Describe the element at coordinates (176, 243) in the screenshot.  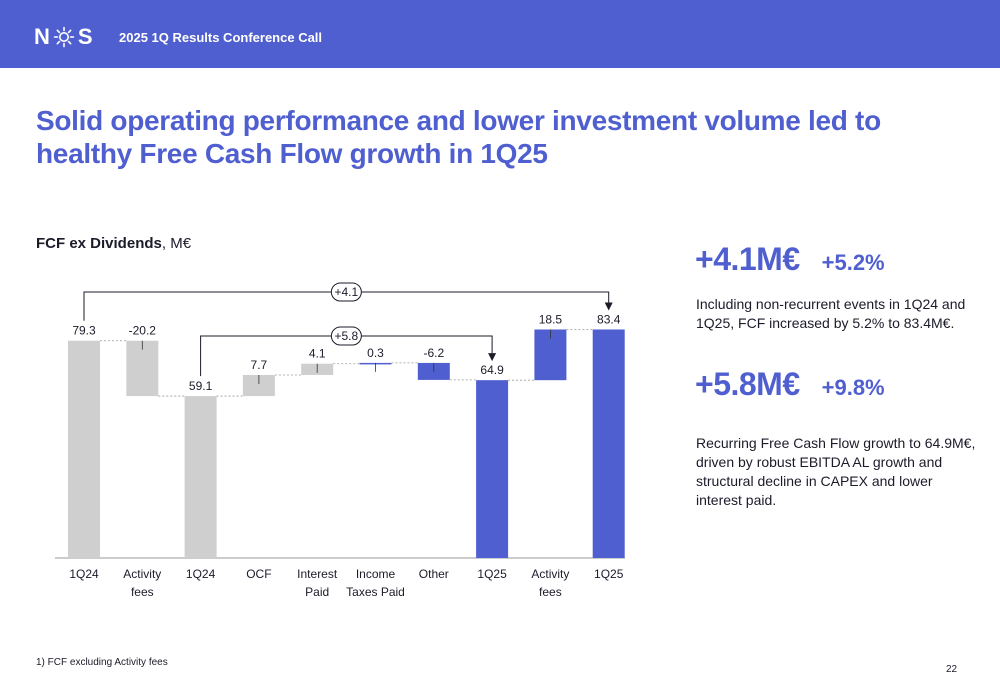
I see `chart-title-unit: , M€` at that location.